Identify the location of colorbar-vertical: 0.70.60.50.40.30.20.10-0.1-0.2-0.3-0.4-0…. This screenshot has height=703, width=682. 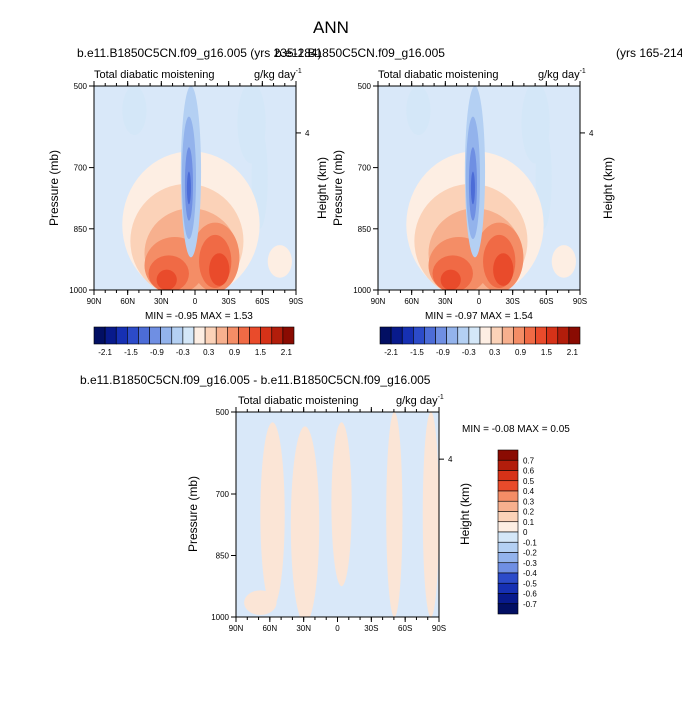
(517, 532).